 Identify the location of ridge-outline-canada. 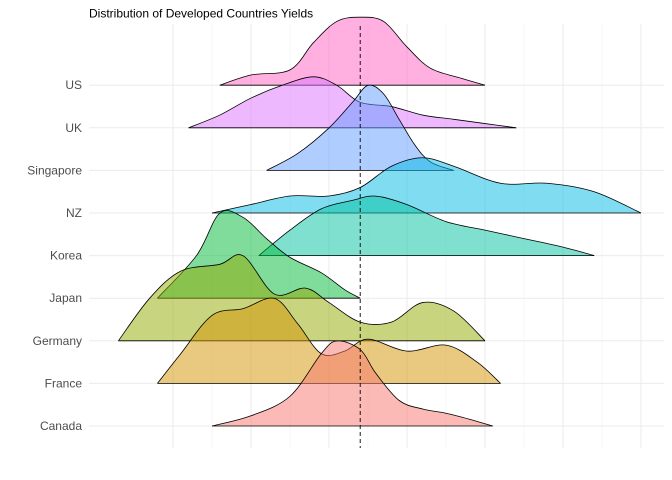
(352, 383).